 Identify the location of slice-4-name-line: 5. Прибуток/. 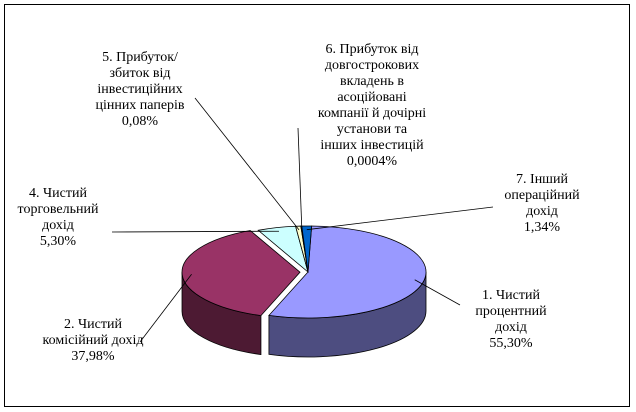
(140, 57).